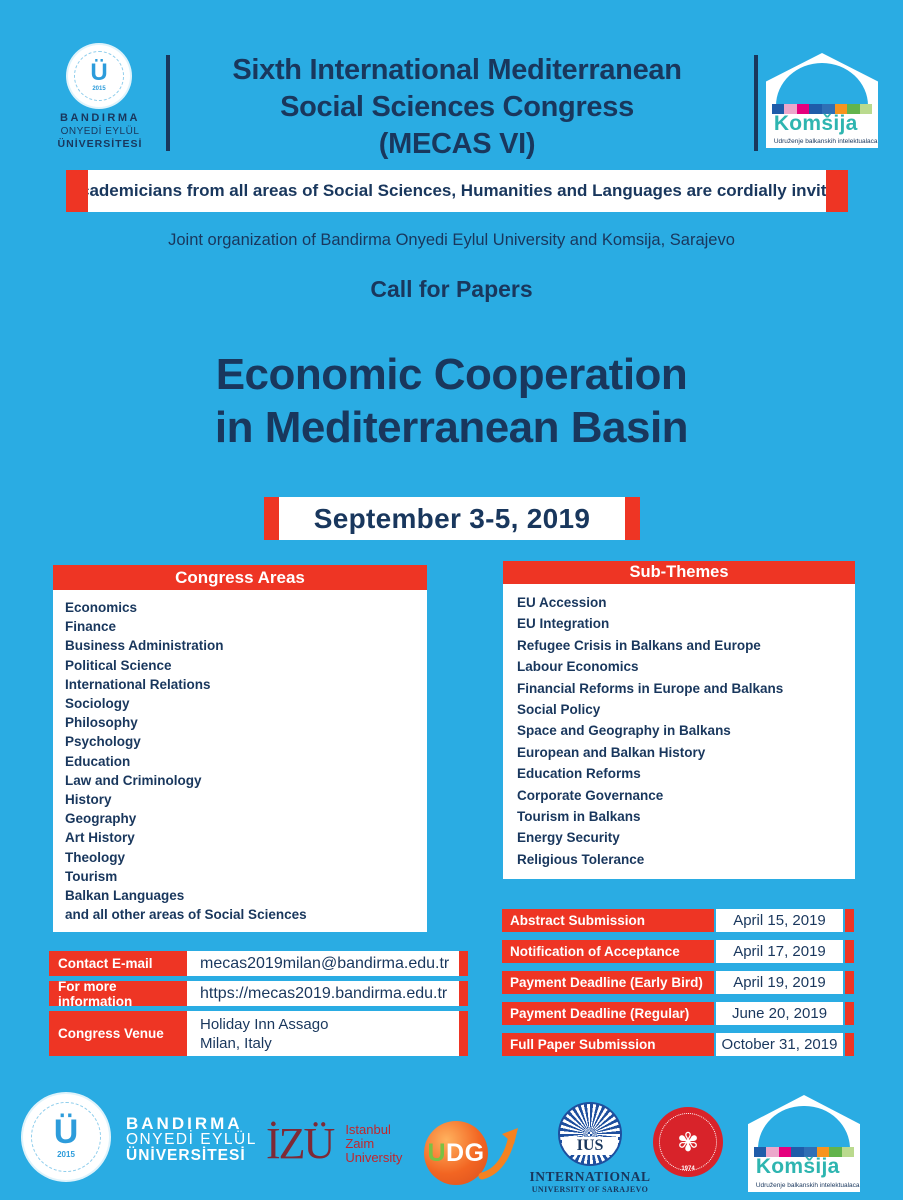  I want to click on congress-areas-header: Congress Areas, so click(240, 577).